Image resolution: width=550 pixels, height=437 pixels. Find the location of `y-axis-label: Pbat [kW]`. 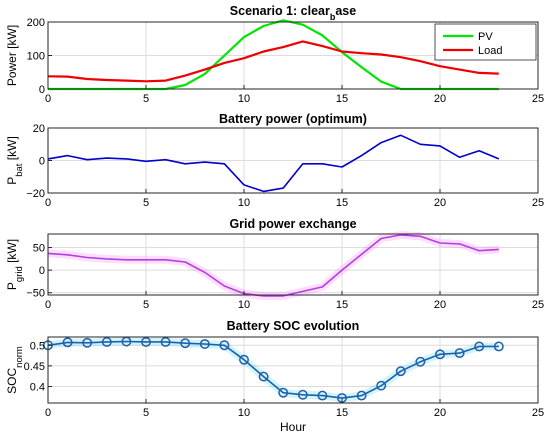

y-axis-label: Pbat [kW] is located at coordinates (15, 160).